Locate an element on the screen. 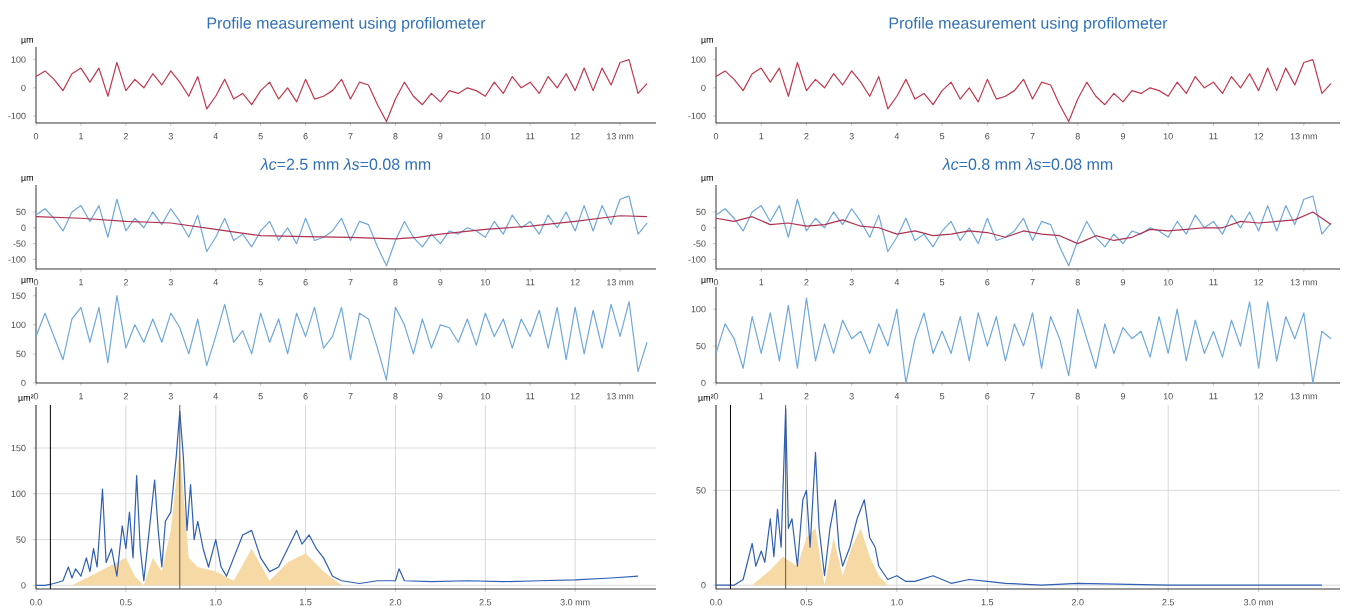 This screenshot has width=1365, height=609. y-axis-title: µm² is located at coordinates (706, 398).